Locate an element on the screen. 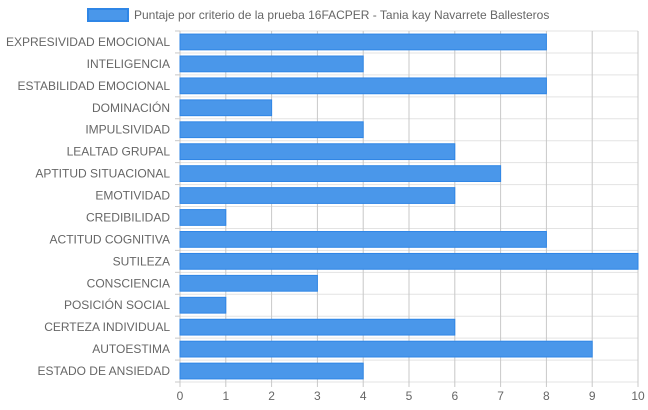  x-tick-label: 6 is located at coordinates (454, 396).